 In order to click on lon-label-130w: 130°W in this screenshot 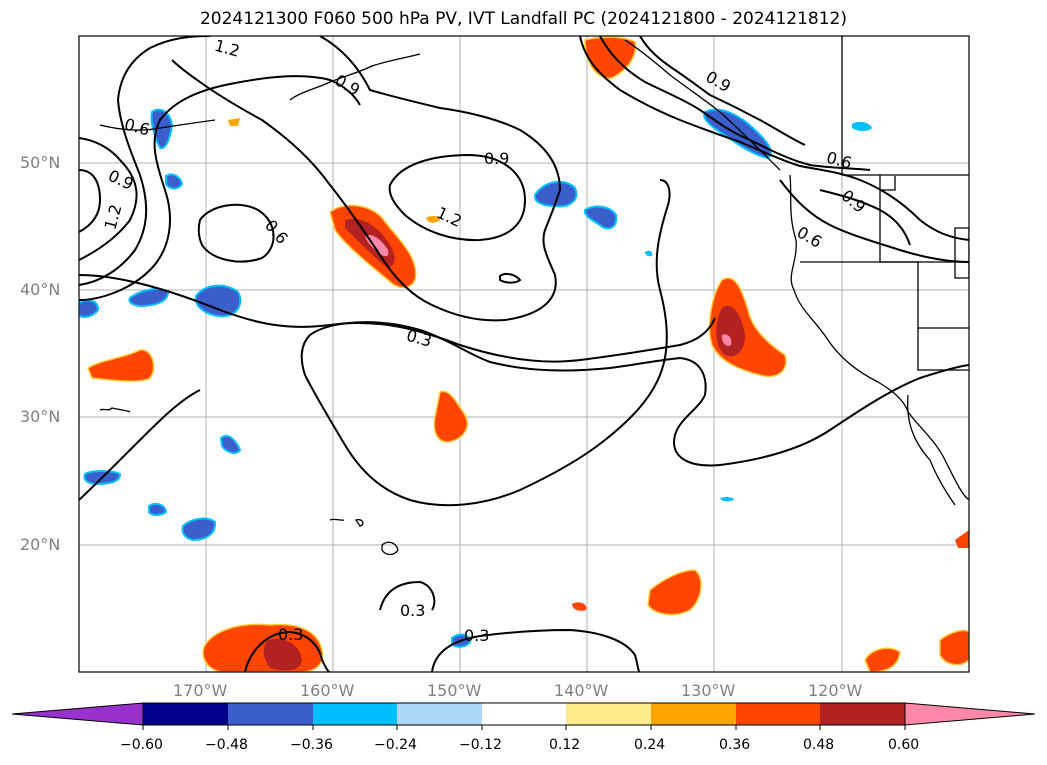, I will do `click(708, 690)`.